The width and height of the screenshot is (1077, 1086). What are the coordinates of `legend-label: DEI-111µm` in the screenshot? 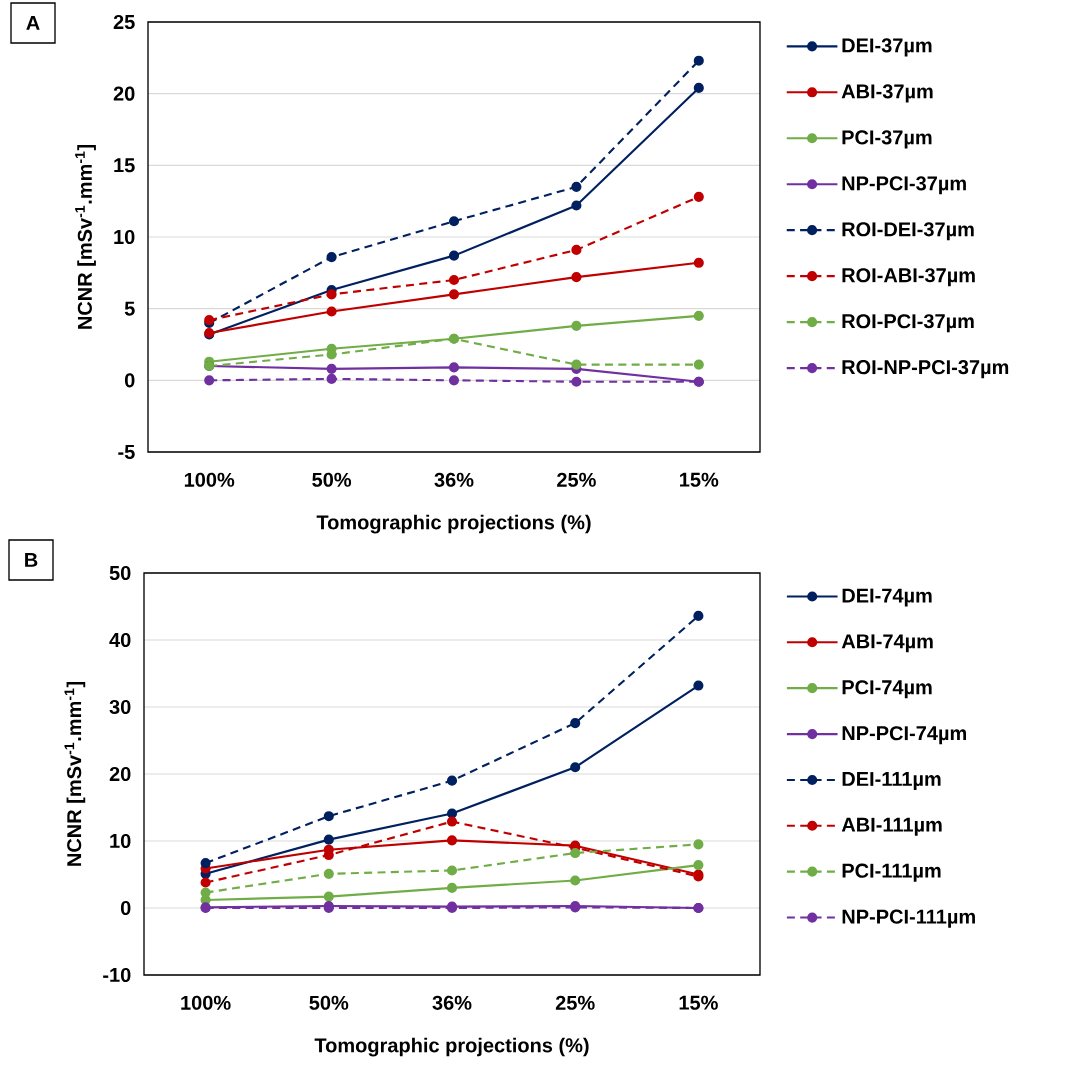 It's located at (891, 781).